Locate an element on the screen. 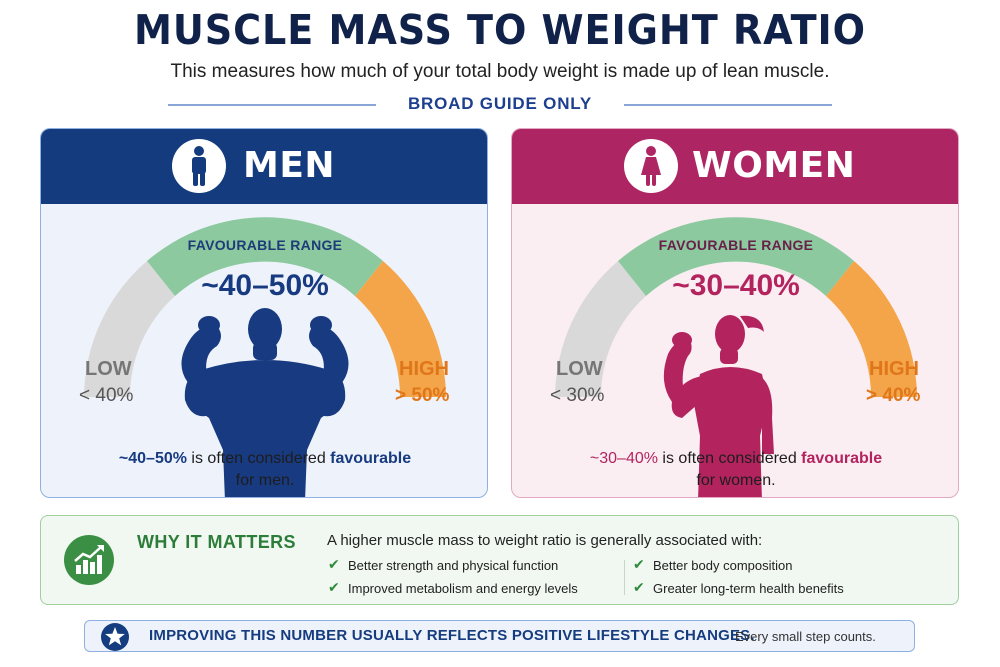  guide-divider-left is located at coordinates (272, 105).